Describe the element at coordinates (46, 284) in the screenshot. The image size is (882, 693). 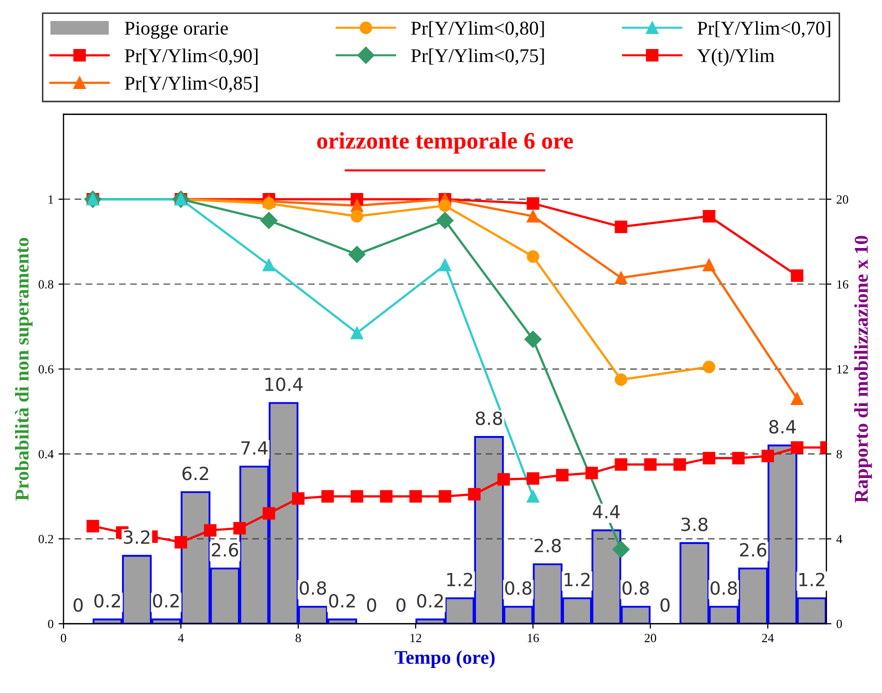
I see `y-tick-label: 0.8` at that location.